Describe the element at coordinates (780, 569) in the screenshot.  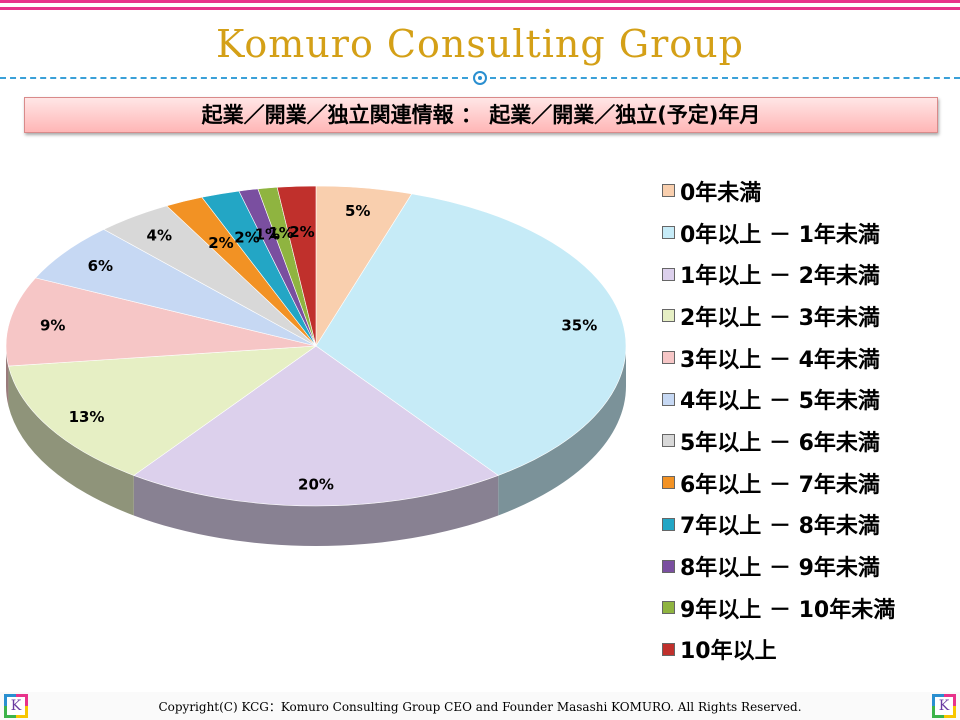
I see `legend-label: 8年以上 － 9年未満` at that location.